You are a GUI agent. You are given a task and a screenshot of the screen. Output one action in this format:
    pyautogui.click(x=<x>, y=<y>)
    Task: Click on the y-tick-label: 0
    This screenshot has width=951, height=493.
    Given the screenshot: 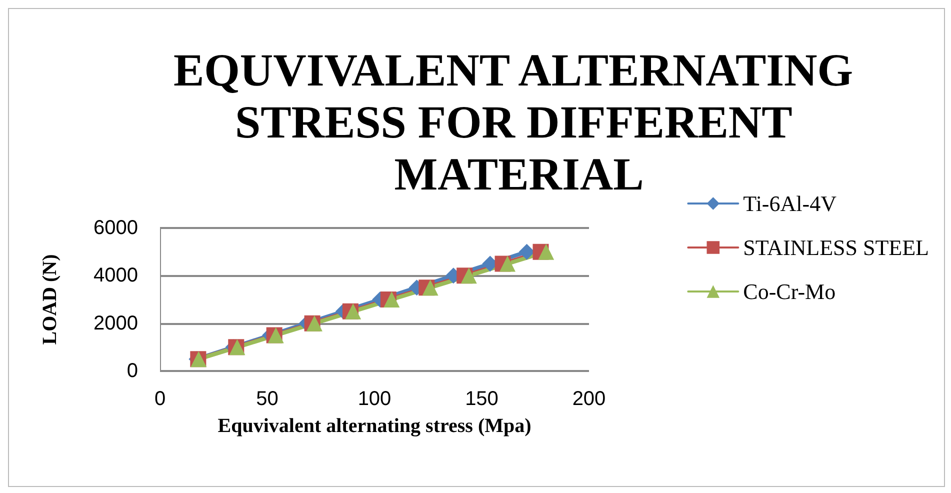 What is the action you would take?
    pyautogui.click(x=132, y=371)
    